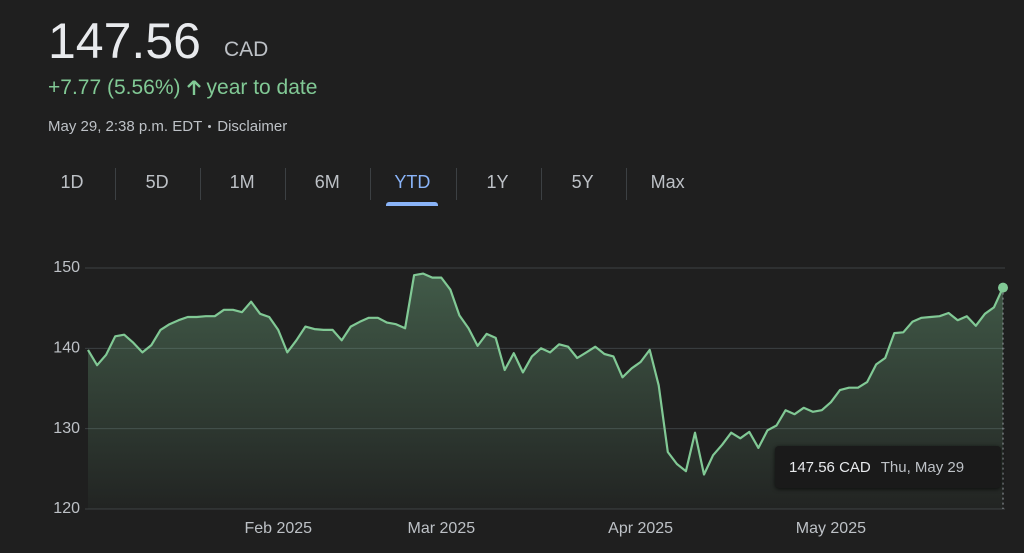  What do you see at coordinates (182, 88) in the screenshot?
I see `change-row: +7.77 (5.56%) year to date` at bounding box center [182, 88].